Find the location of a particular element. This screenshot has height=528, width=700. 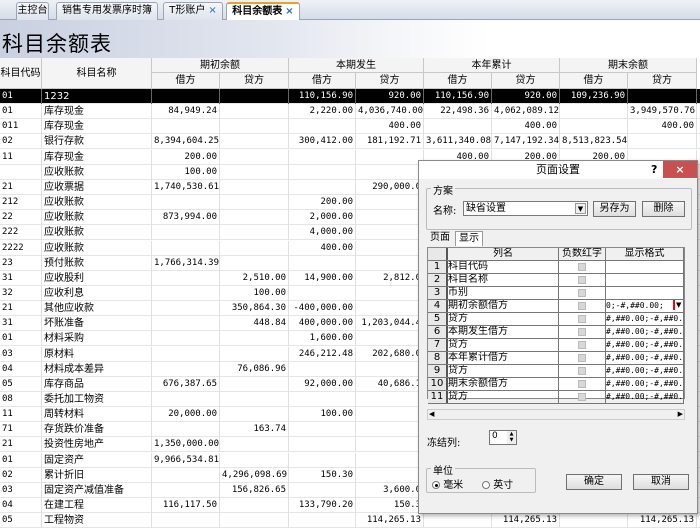

grid-row: 6 本期发生借方 #,##0.00;-#,##0.0 is located at coordinates (556, 332).